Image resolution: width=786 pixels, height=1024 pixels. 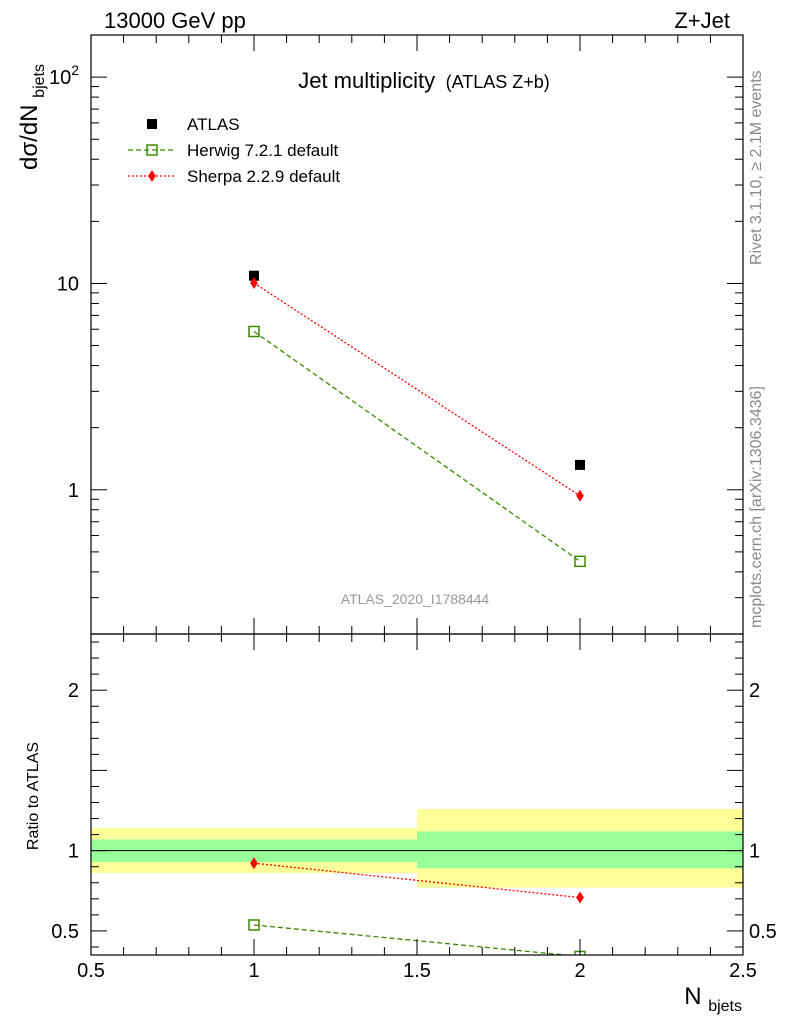 I want to click on svg-text:Jet multiplicity (ATLAS: Jet multiplicity (ATLAS Z+b), so click(x=424, y=80).